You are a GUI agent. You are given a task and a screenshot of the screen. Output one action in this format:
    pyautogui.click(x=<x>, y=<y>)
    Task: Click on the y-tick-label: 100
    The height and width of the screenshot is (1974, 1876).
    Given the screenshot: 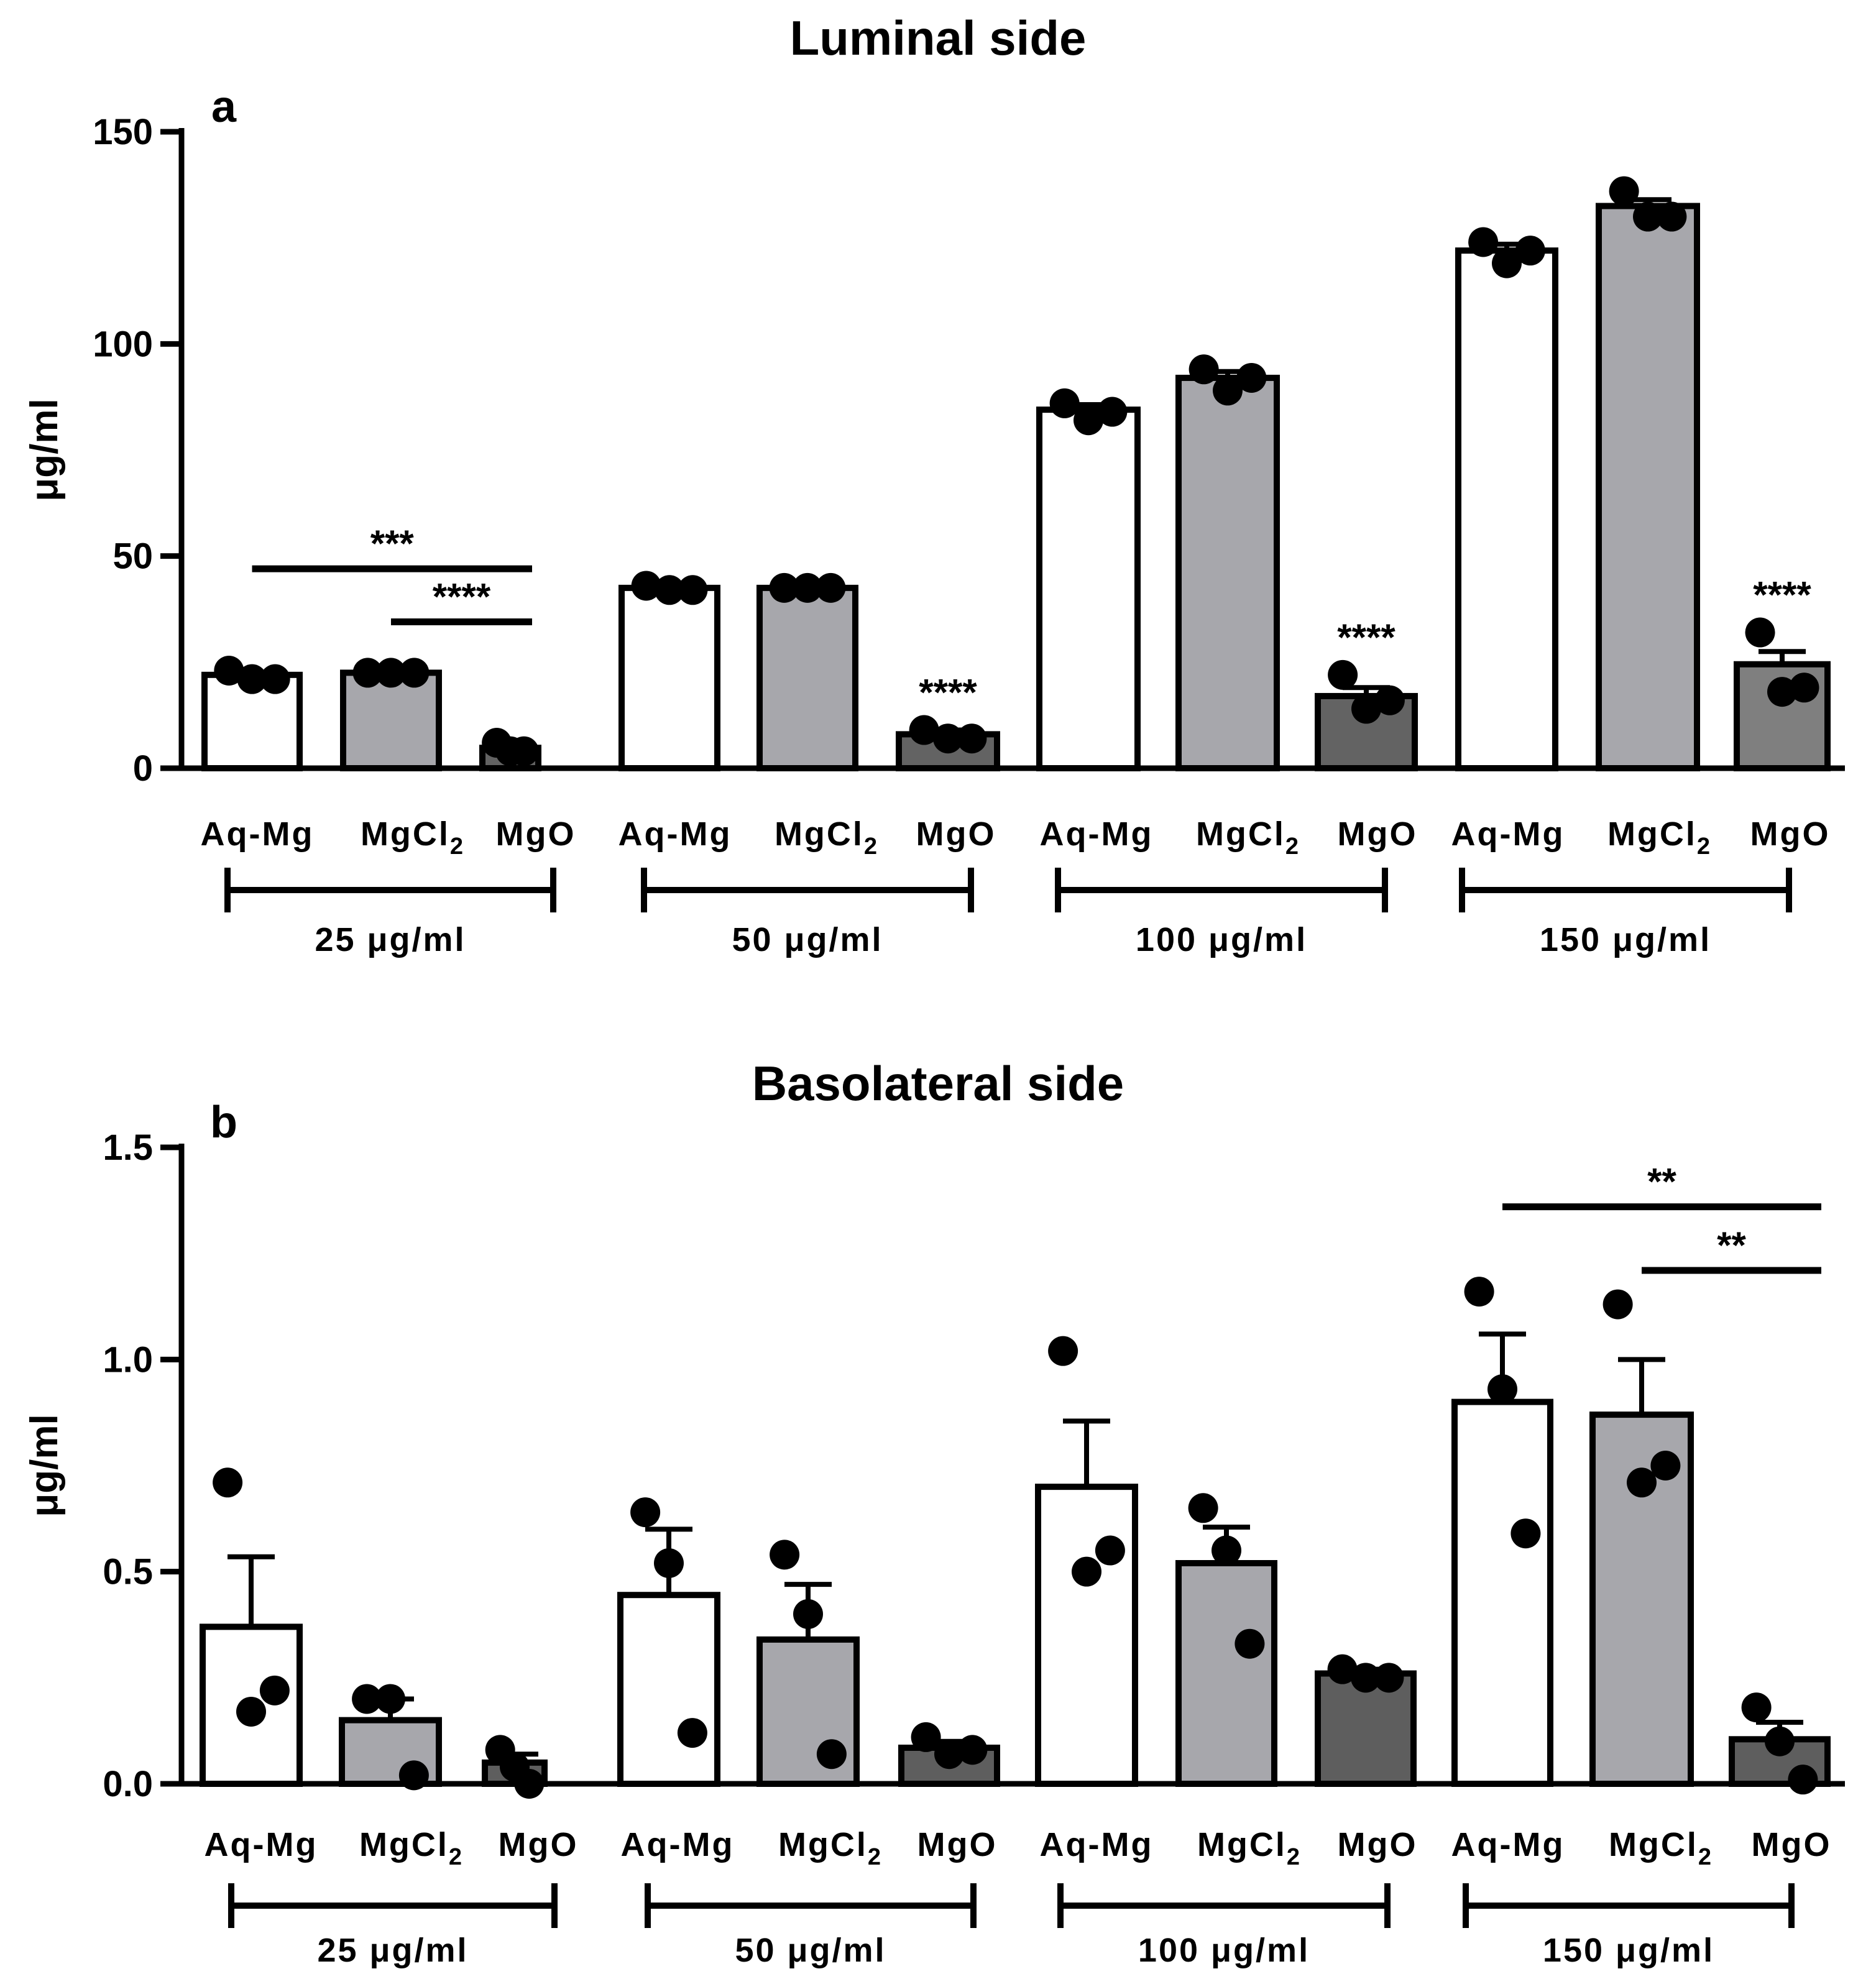 What is the action you would take?
    pyautogui.click(x=123, y=344)
    